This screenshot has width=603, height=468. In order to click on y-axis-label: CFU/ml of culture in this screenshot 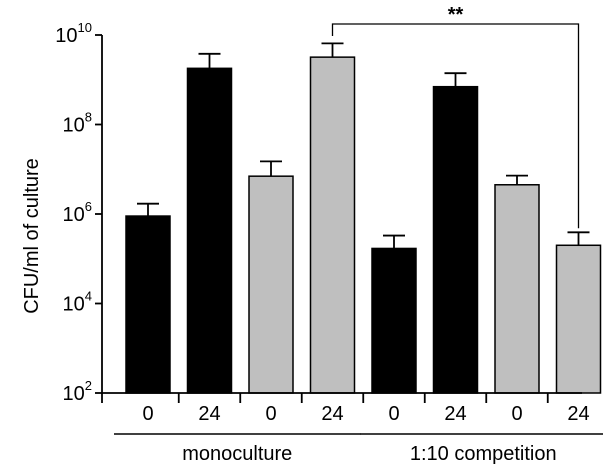, I will do `click(32, 236)`.